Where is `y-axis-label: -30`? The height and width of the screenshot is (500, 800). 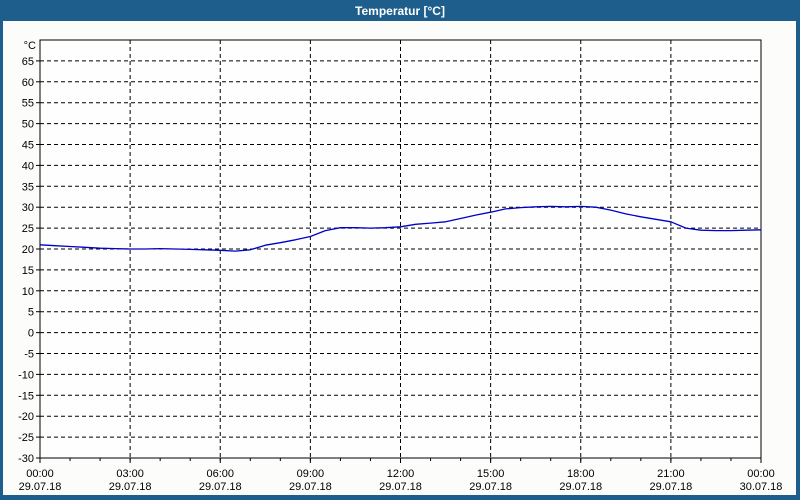 y-axis-label: -30 is located at coordinates (26, 459).